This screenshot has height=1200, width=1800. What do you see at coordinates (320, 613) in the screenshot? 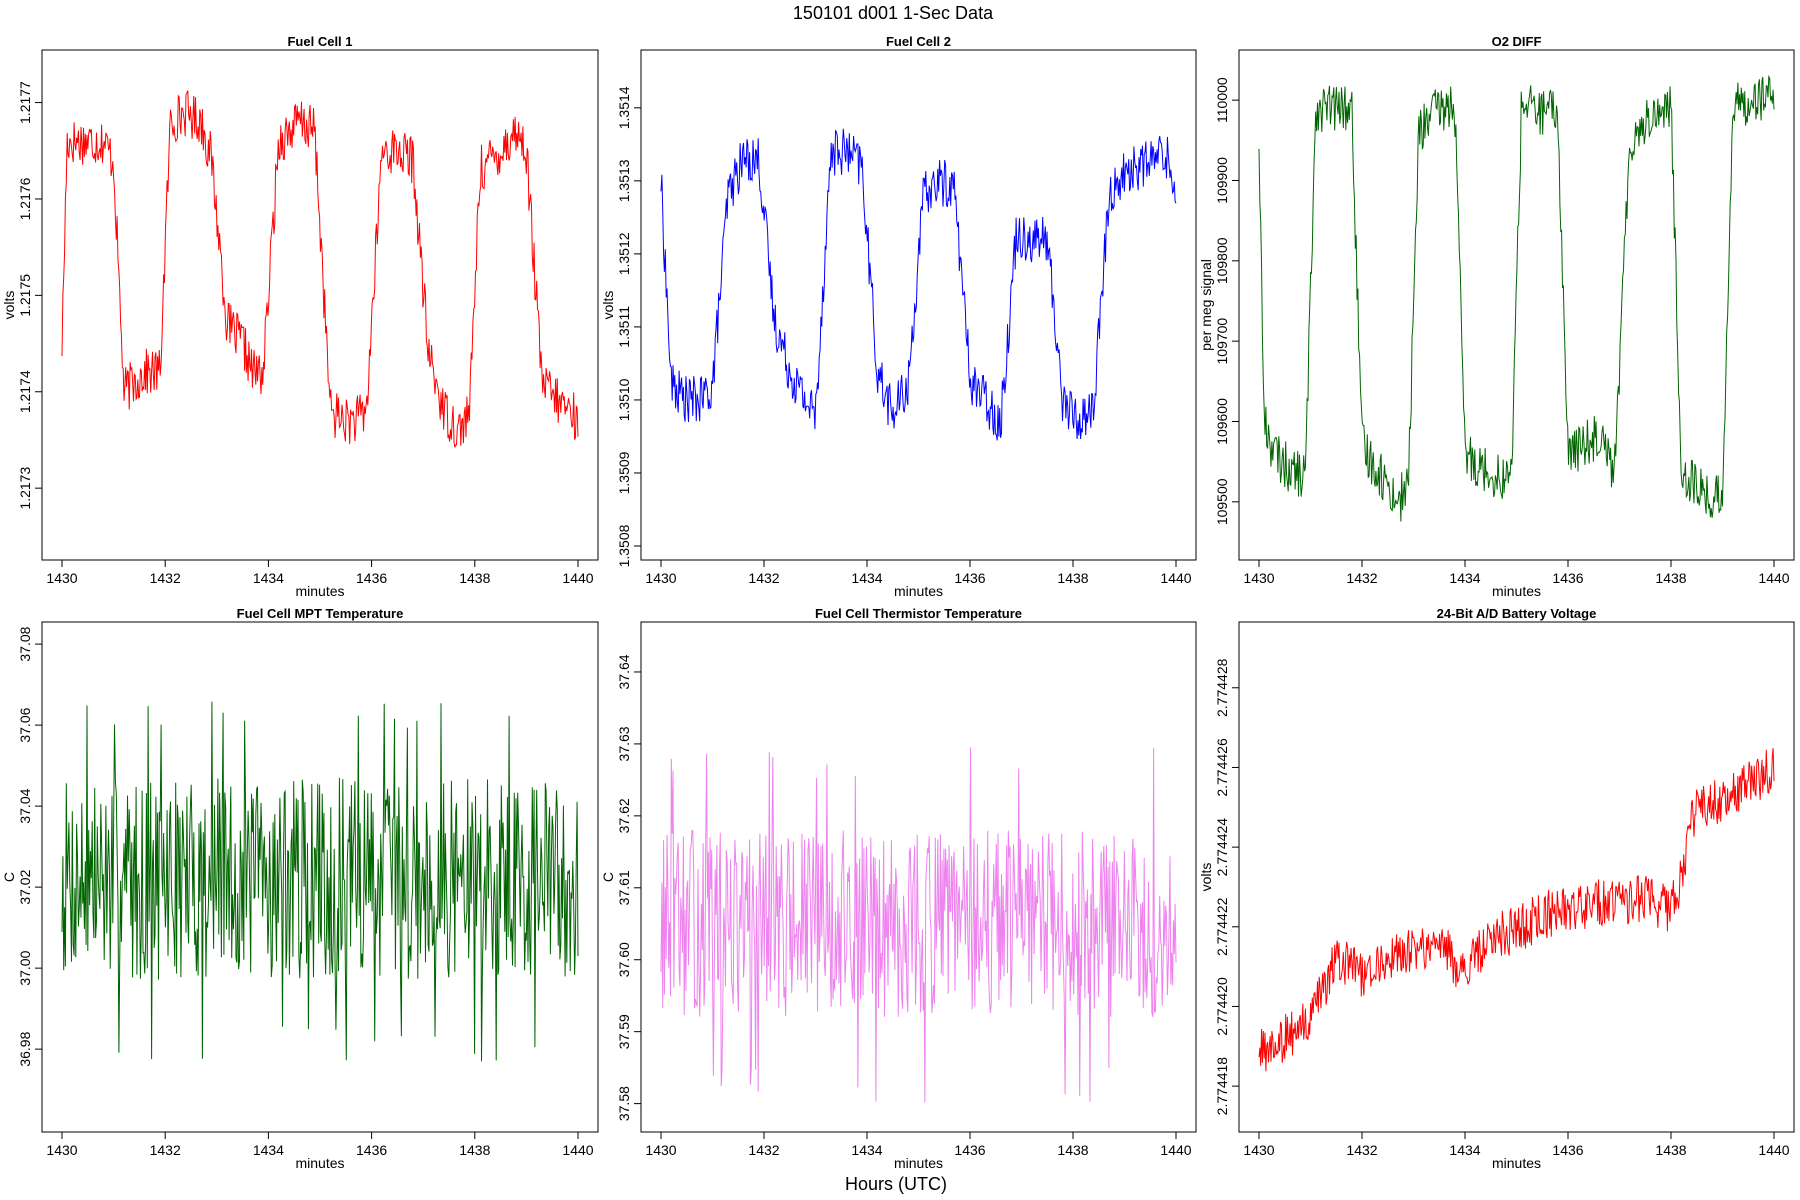
I see `panel-title: Fuel Cell MPT Temperature` at bounding box center [320, 613].